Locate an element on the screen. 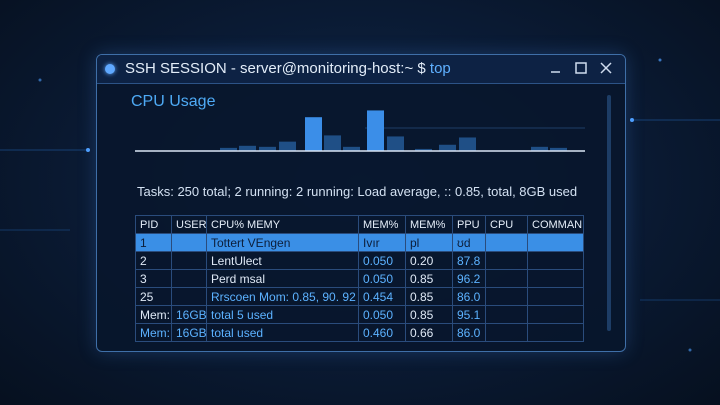 This screenshot has width=720, height=405. cpu-usage-label: CPU Usage is located at coordinates (173, 101).